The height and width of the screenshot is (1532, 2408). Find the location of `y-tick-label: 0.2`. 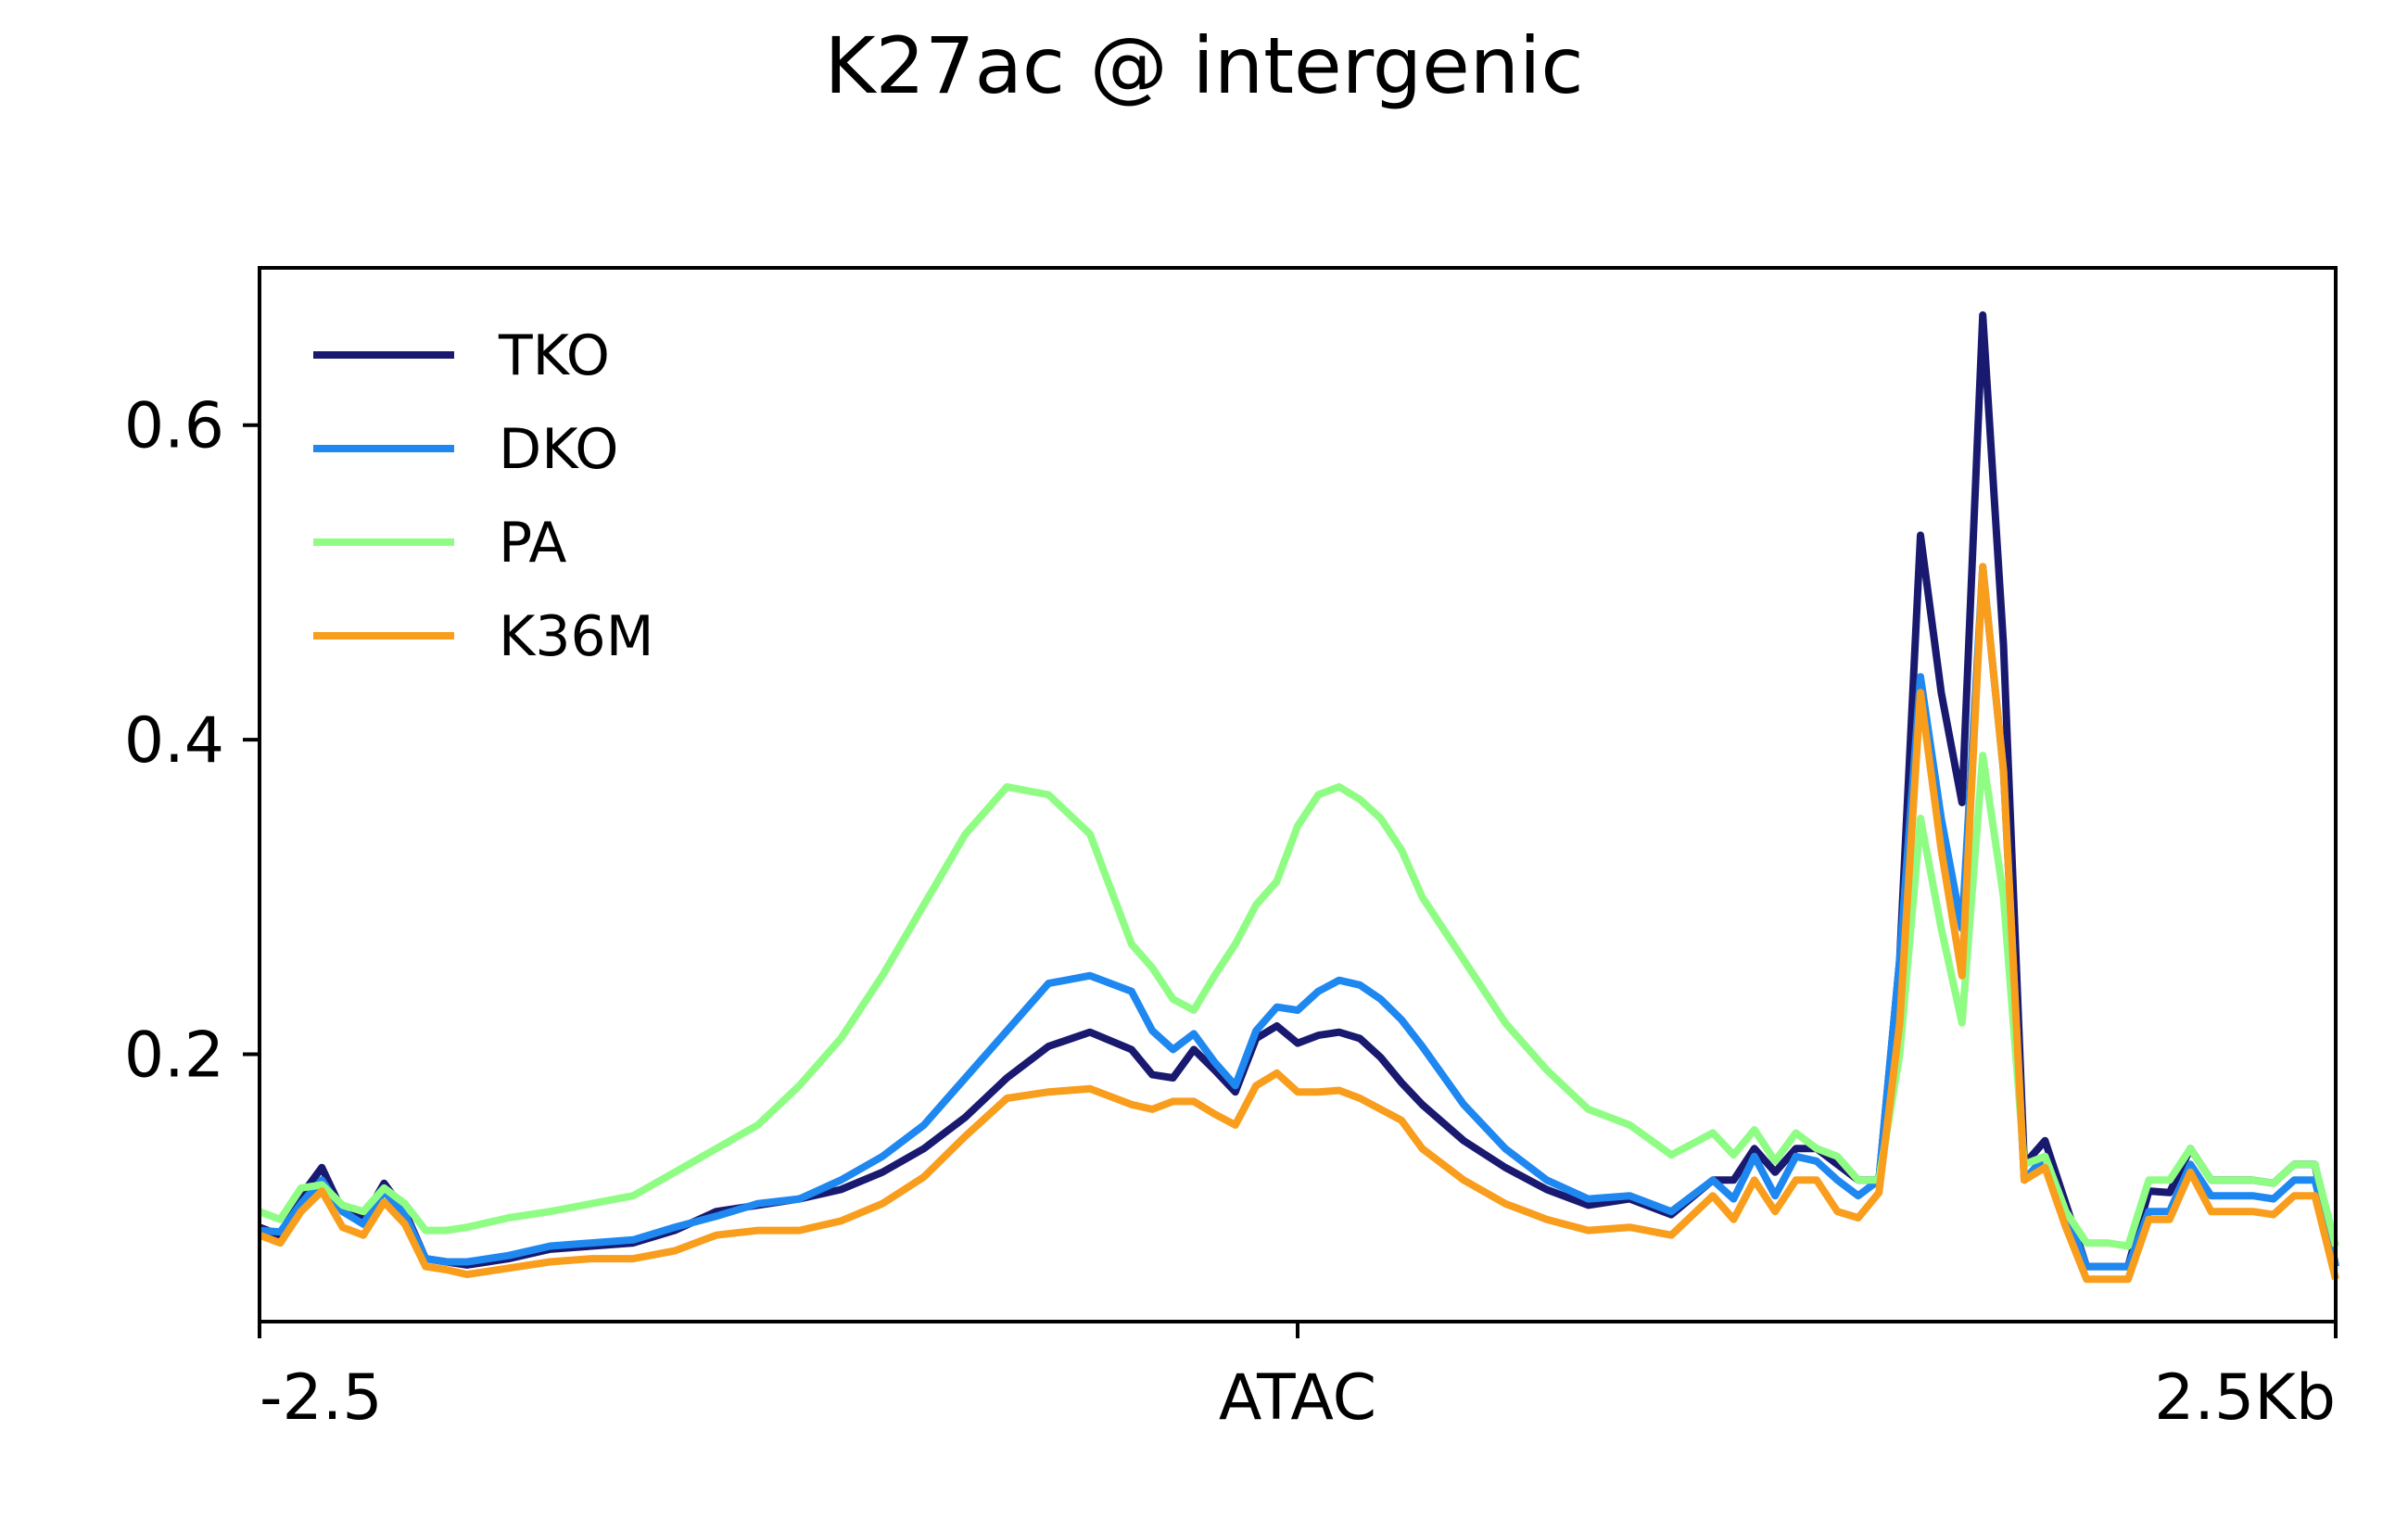

y-tick-label: 0.2 is located at coordinates (174, 1056).